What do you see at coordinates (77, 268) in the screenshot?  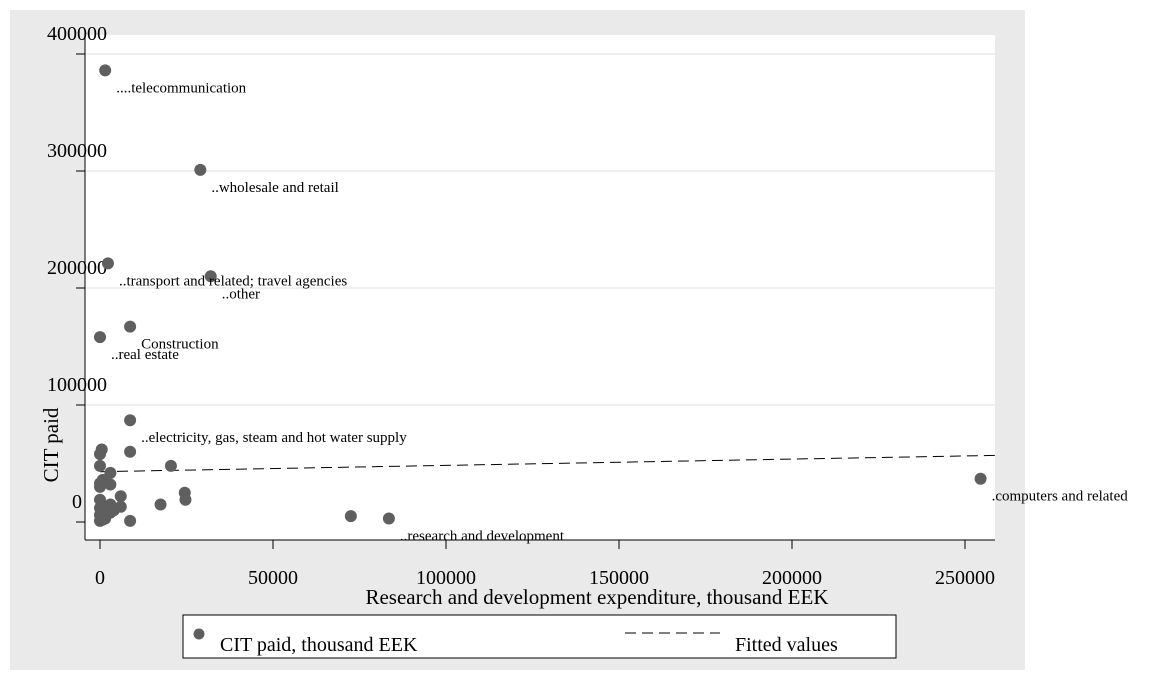 I see `y-tick-label: 200000` at bounding box center [77, 268].